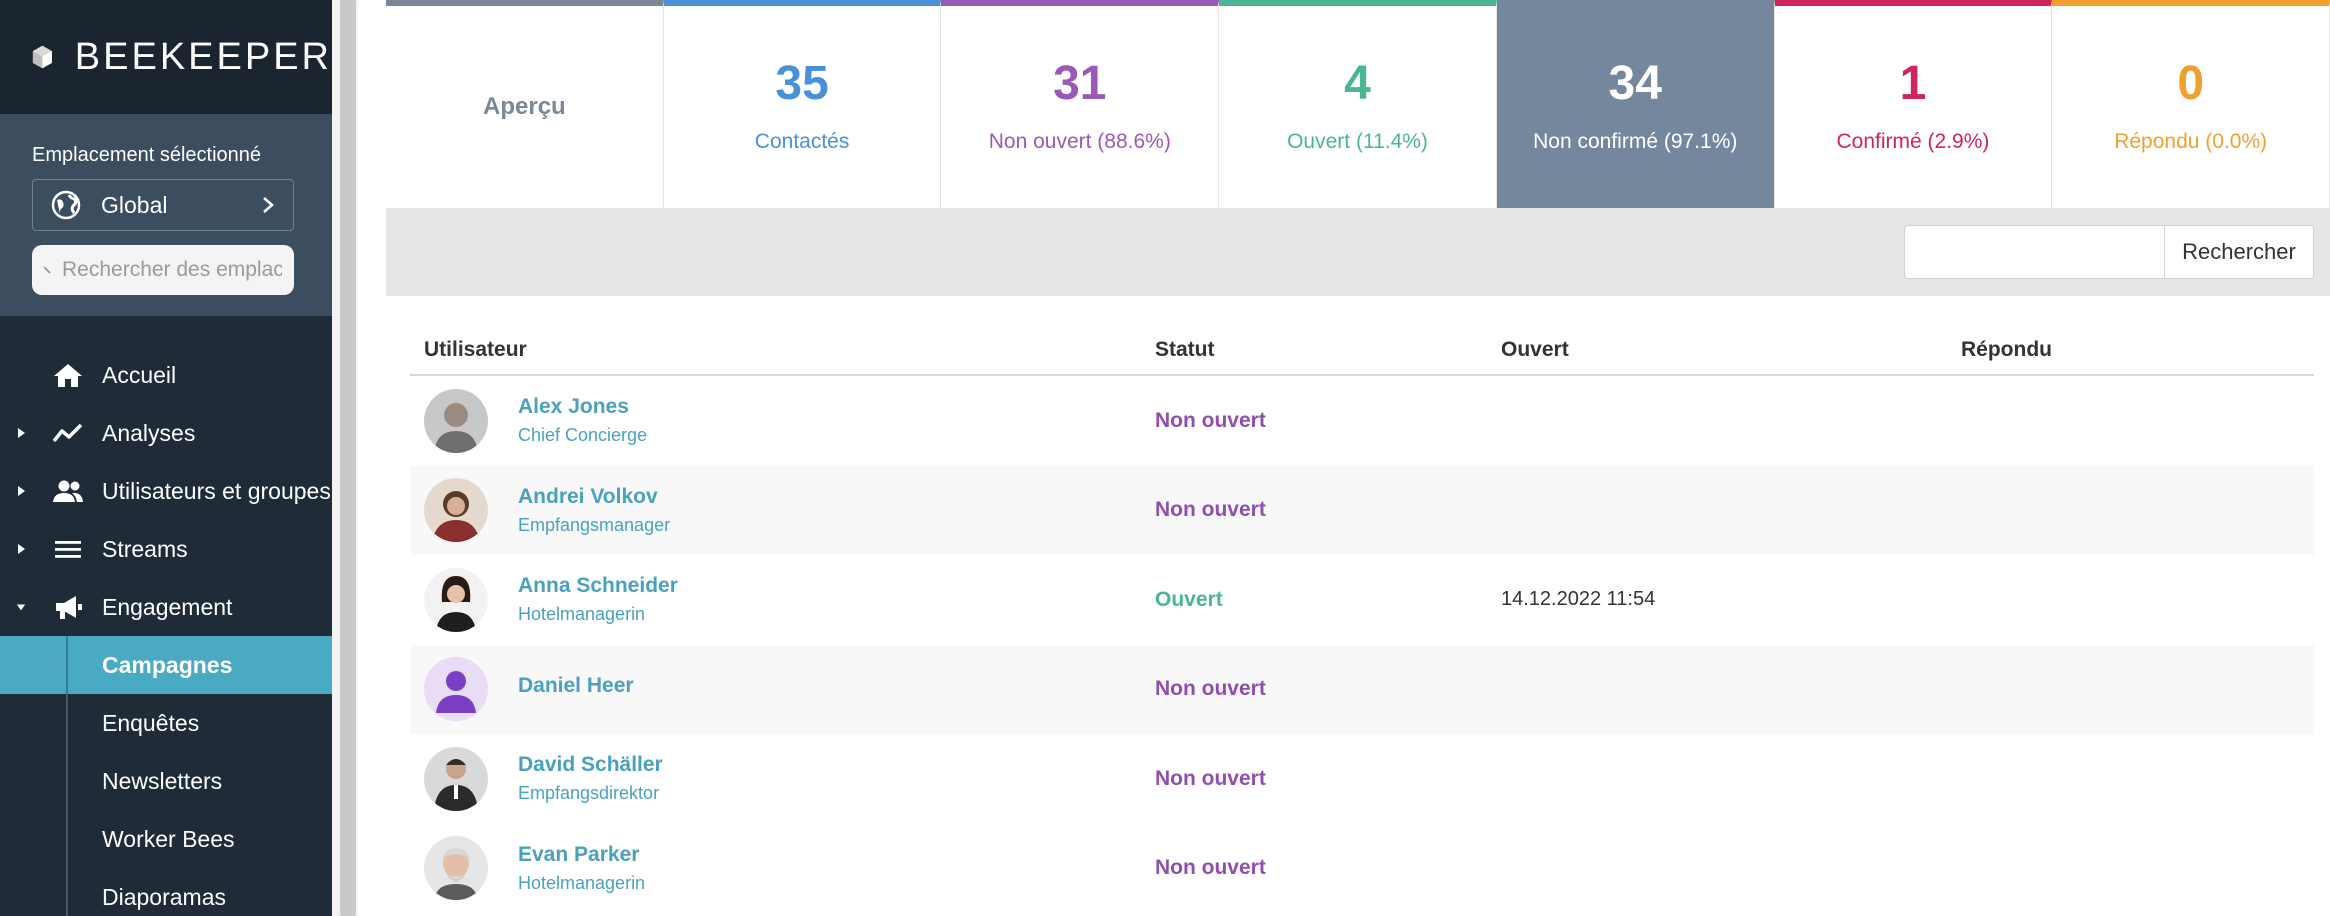 This screenshot has width=2330, height=916. I want to click on nav-label: Utilisateurs et groupes, so click(216, 490).